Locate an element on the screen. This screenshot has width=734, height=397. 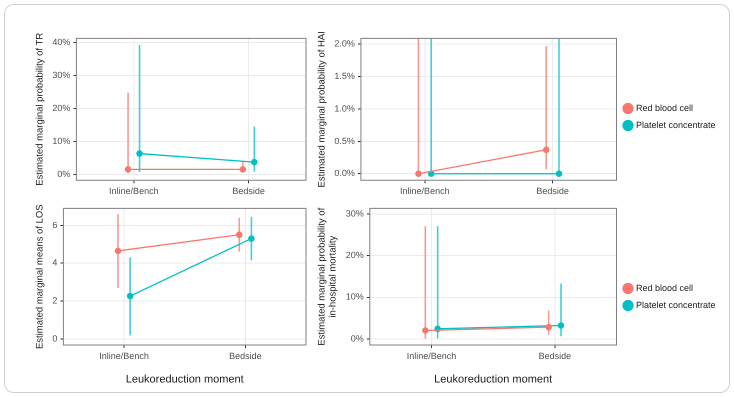
y-tick-label: 0.0% is located at coordinates (344, 173).